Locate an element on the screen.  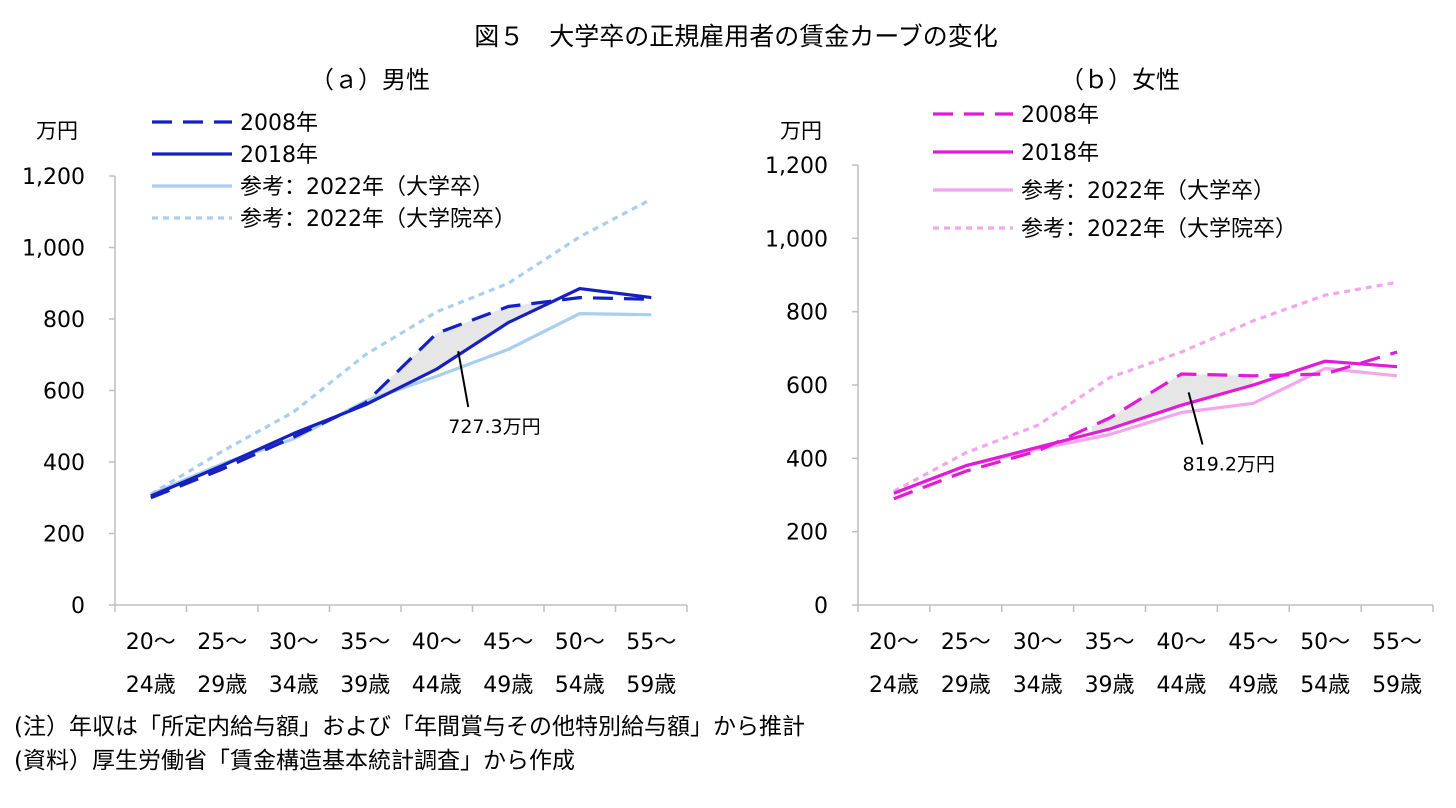
source-line: (資料）厚生労働省「賃金構造基本統計調査」から作成 is located at coordinates (294, 761).